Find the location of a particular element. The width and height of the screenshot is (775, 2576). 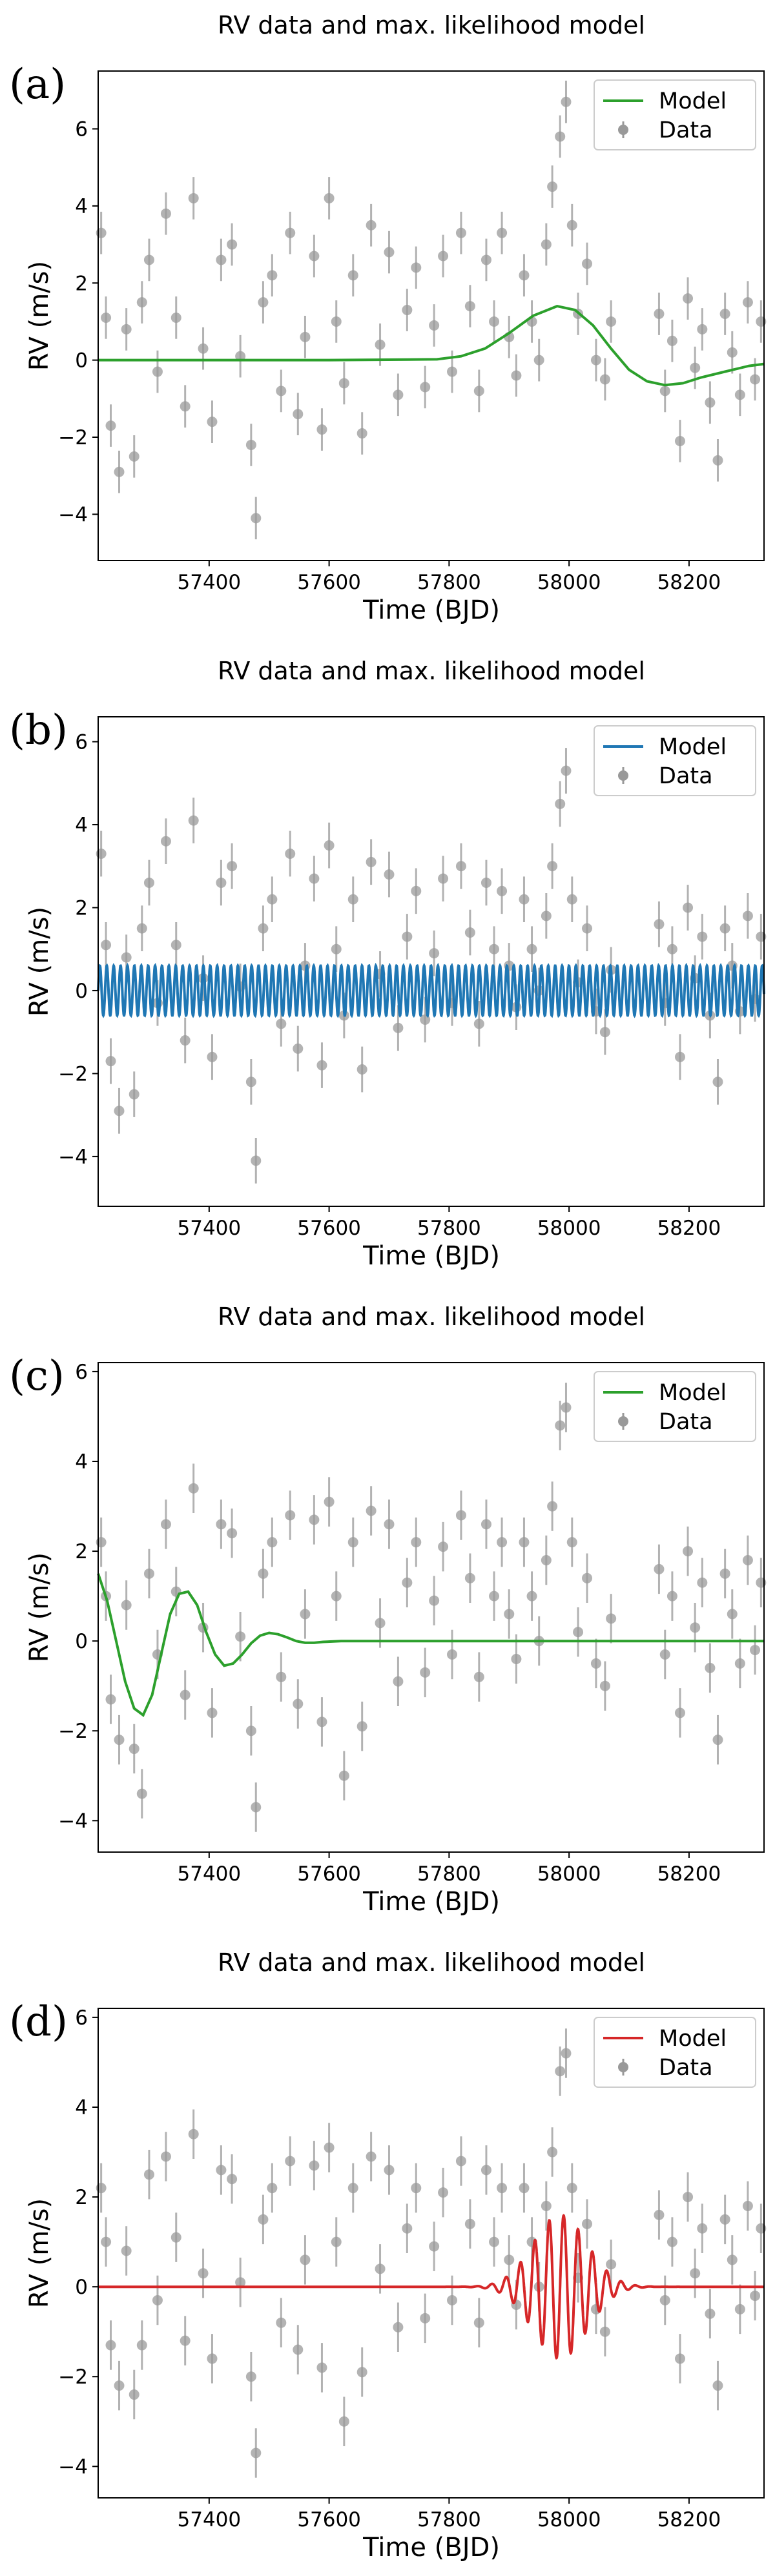

x-tick-label: 57600 is located at coordinates (329, 2519).